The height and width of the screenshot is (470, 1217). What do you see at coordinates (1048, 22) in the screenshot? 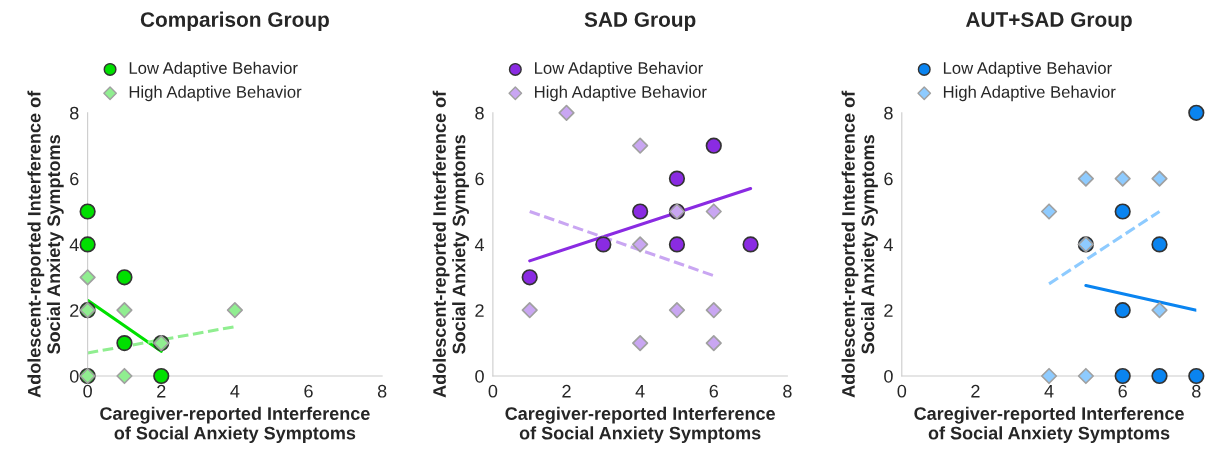
I see `chart-title: AUT+SAD Group` at bounding box center [1048, 22].